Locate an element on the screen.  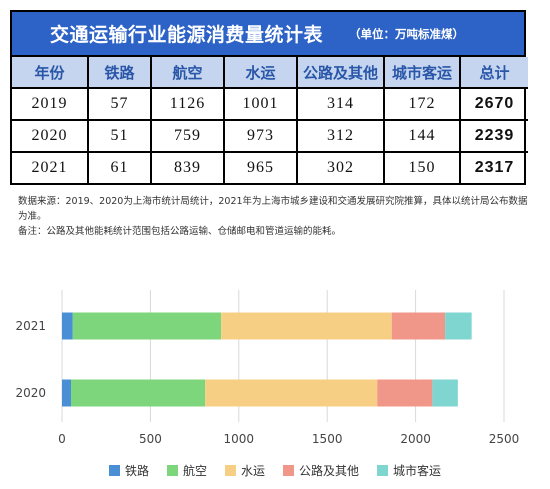
table-cell: 51 is located at coordinates (119, 136).